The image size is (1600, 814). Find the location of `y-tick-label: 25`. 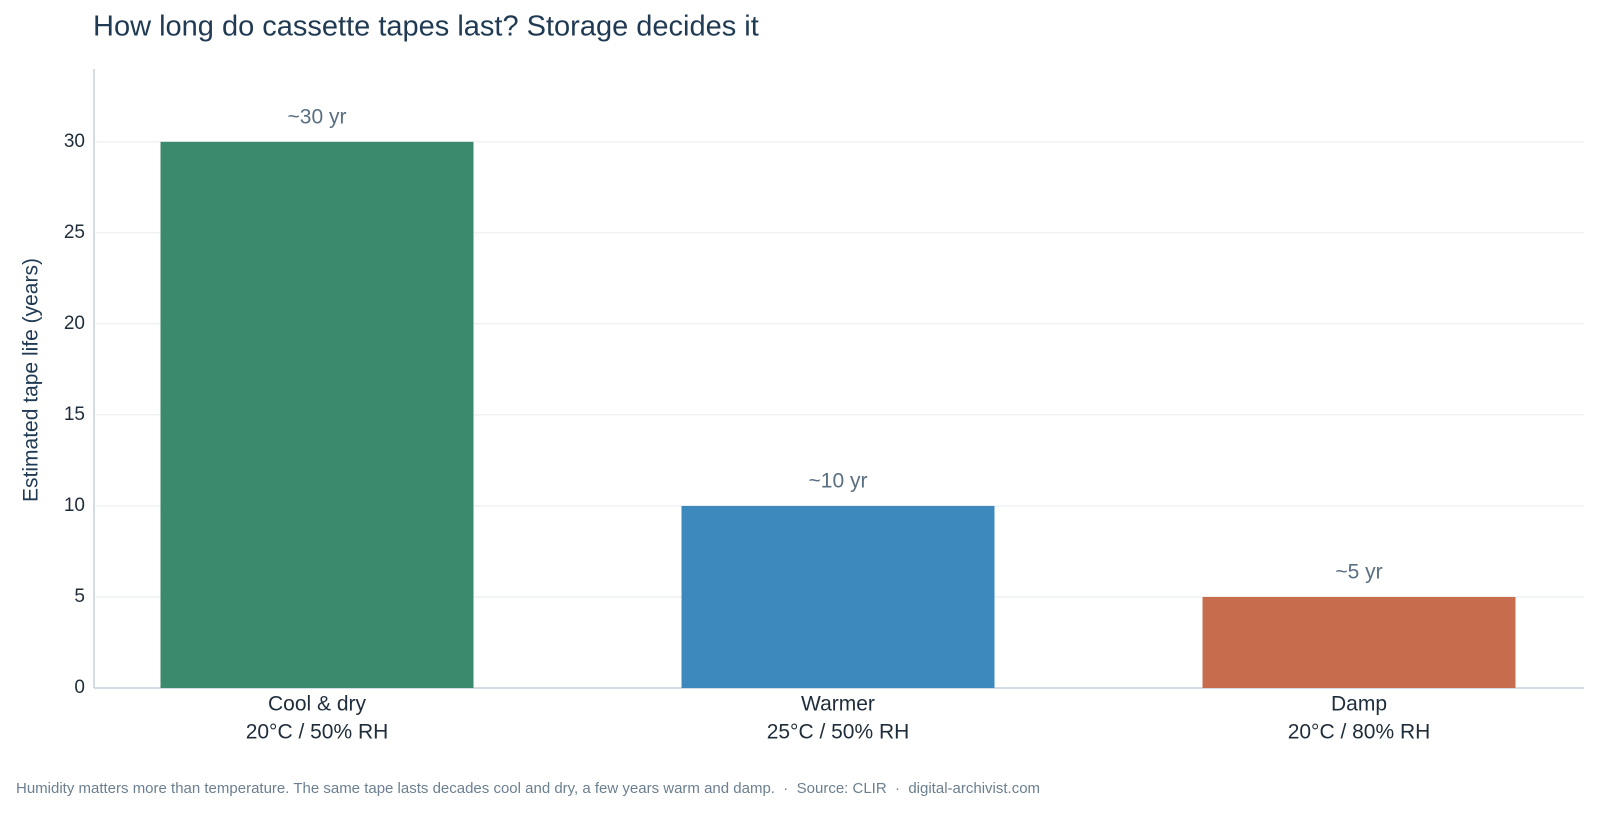

y-tick-label: 25 is located at coordinates (74, 232).